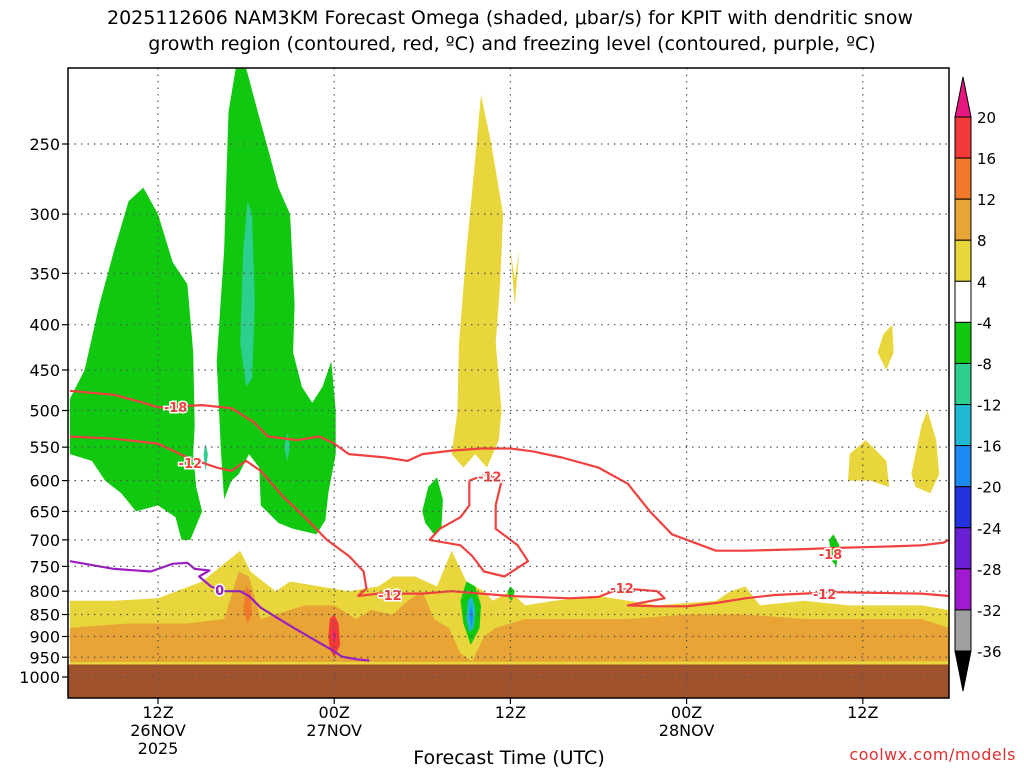 This screenshot has height=768, width=1024. Describe the element at coordinates (989, 570) in the screenshot. I see `colorbar-label-11: -28` at that location.